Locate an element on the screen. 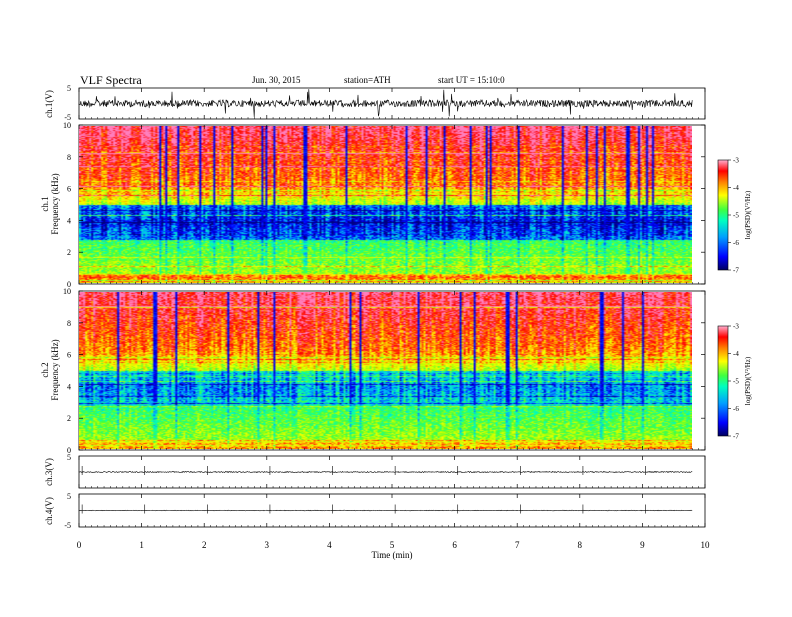 This screenshot has height=617, width=792. figure-title: VLF Spectra is located at coordinates (111, 80).